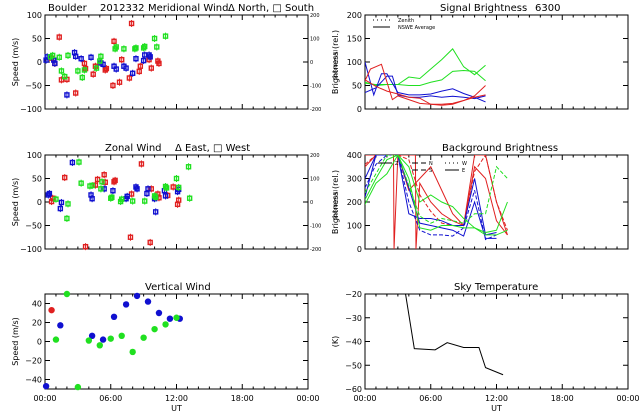 The width and height of the screenshot is (640, 420). What do you see at coordinates (336, 205) in the screenshot?
I see `zonal-ylabel-right: Speed (m/s)` at bounding box center [336, 205].